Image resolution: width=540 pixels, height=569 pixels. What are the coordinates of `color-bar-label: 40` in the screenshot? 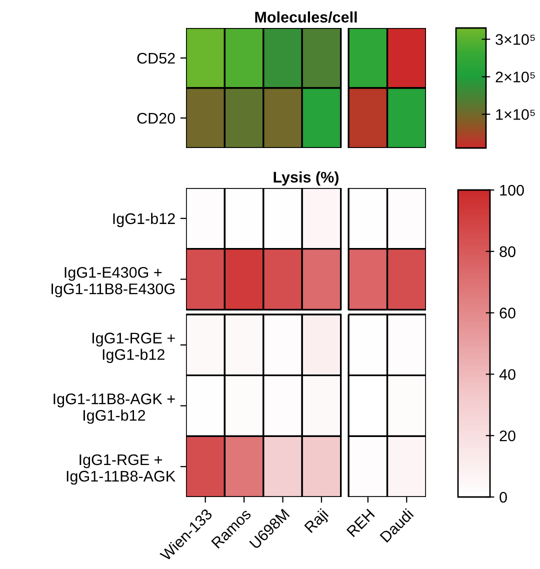 It's located at (507, 374).